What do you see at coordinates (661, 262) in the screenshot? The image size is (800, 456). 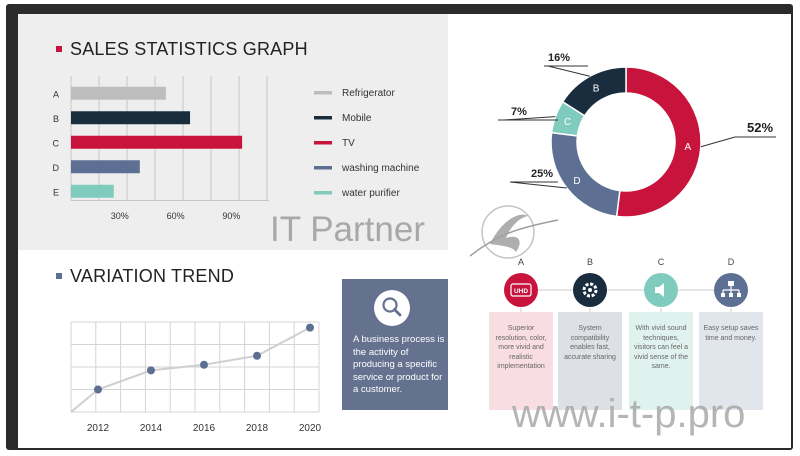 I see `feature-letter: C` at bounding box center [661, 262].